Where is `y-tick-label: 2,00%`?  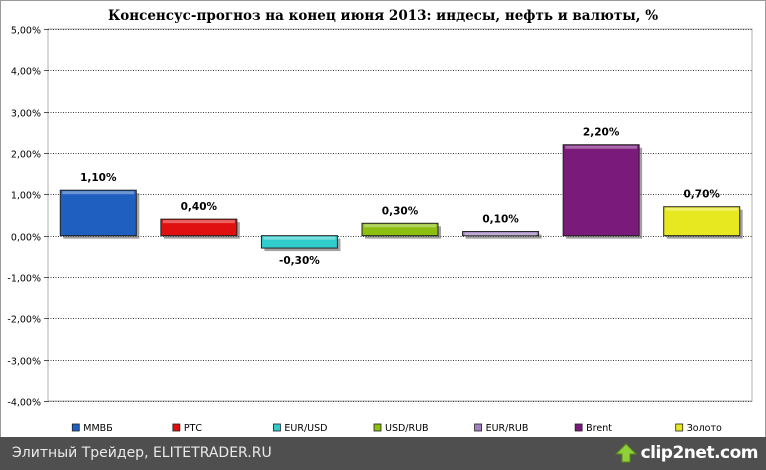
y-tick-label: 2,00% is located at coordinates (26, 155).